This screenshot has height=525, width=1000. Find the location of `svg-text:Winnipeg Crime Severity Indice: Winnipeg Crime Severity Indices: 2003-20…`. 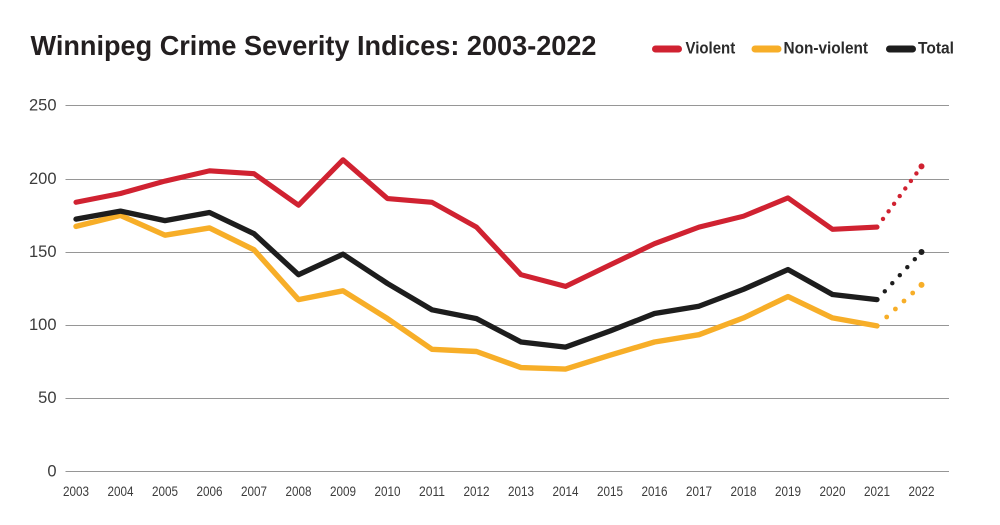

svg-text:Winnipeg Crime Severity Indice: Winnipeg Crime Severity Indices: 2003-20… is located at coordinates (314, 45).